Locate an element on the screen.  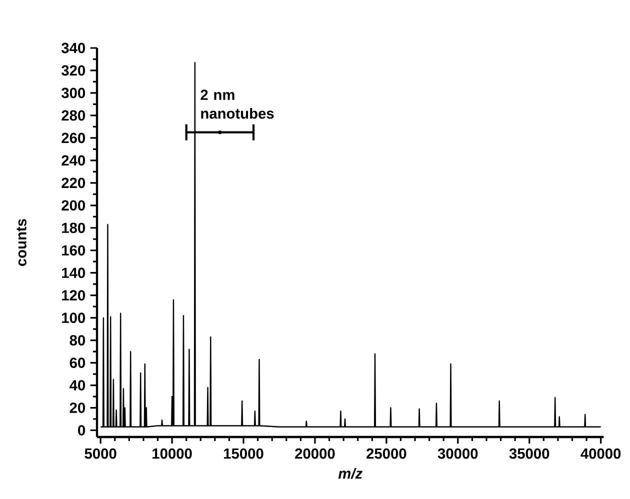
x-axis-title: m/z is located at coordinates (350, 473).